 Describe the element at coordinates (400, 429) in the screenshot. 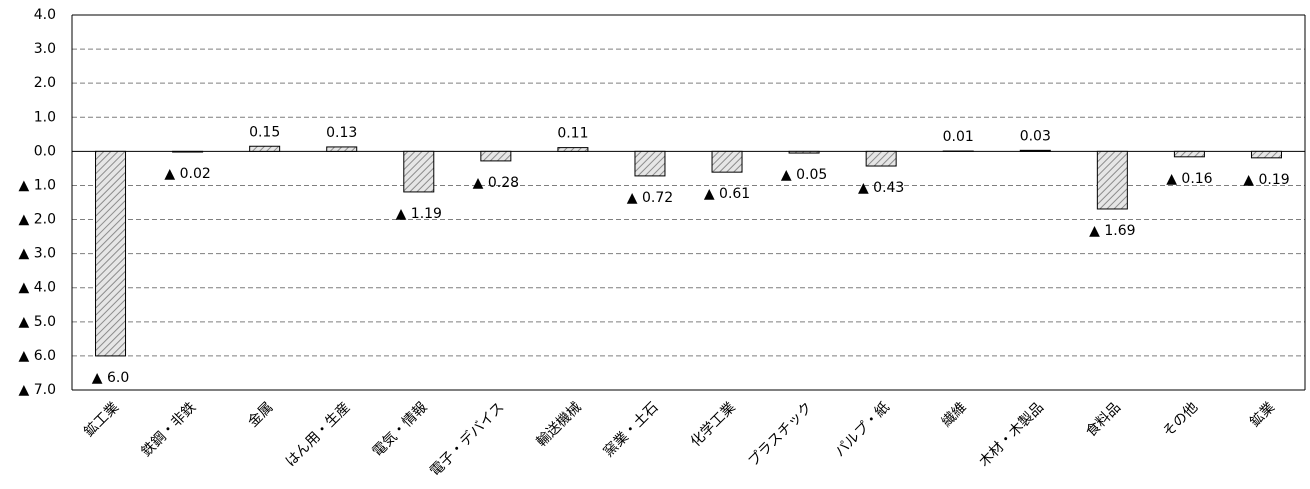

I see `x-tick-label: 電気・情報` at that location.